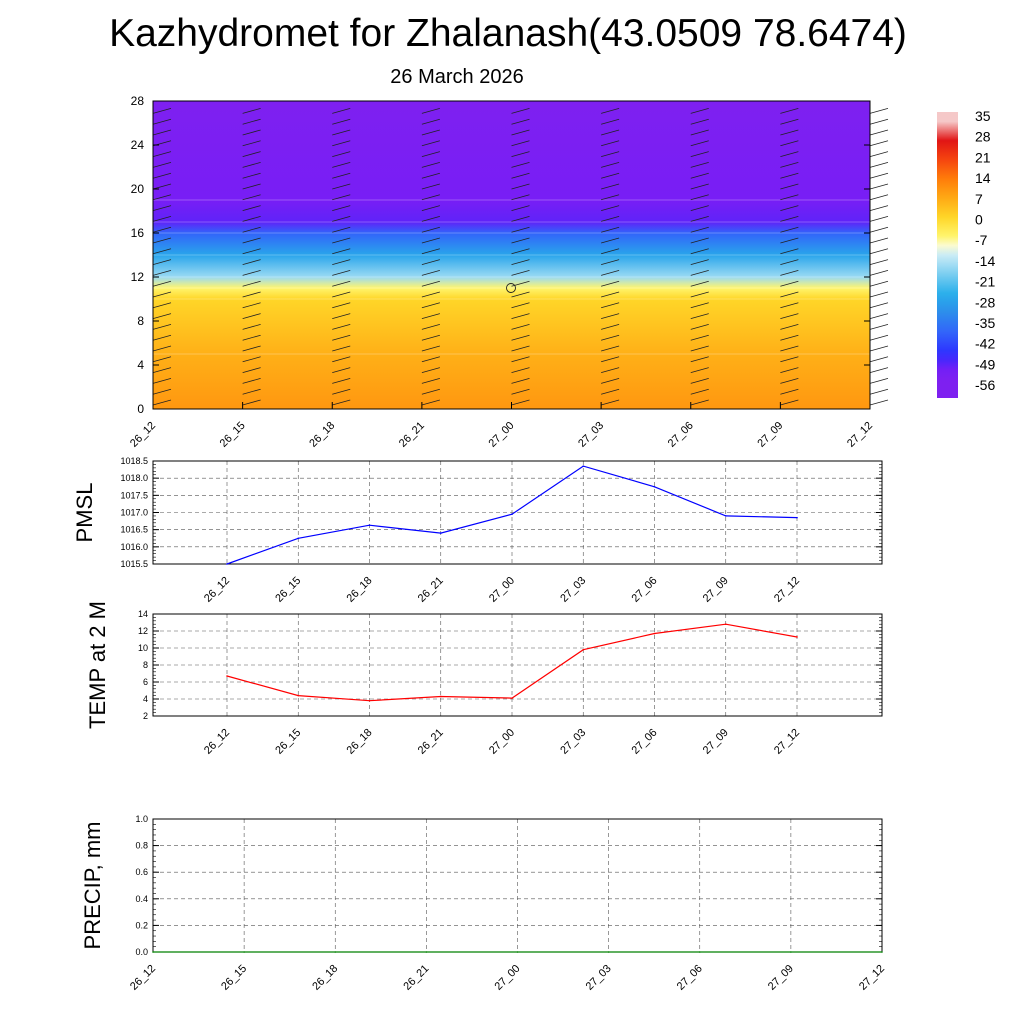 This screenshot has height=1024, width=1024. Describe the element at coordinates (645, 742) in the screenshot. I see `temp-2m-x-tick-label: 27_06` at that location.